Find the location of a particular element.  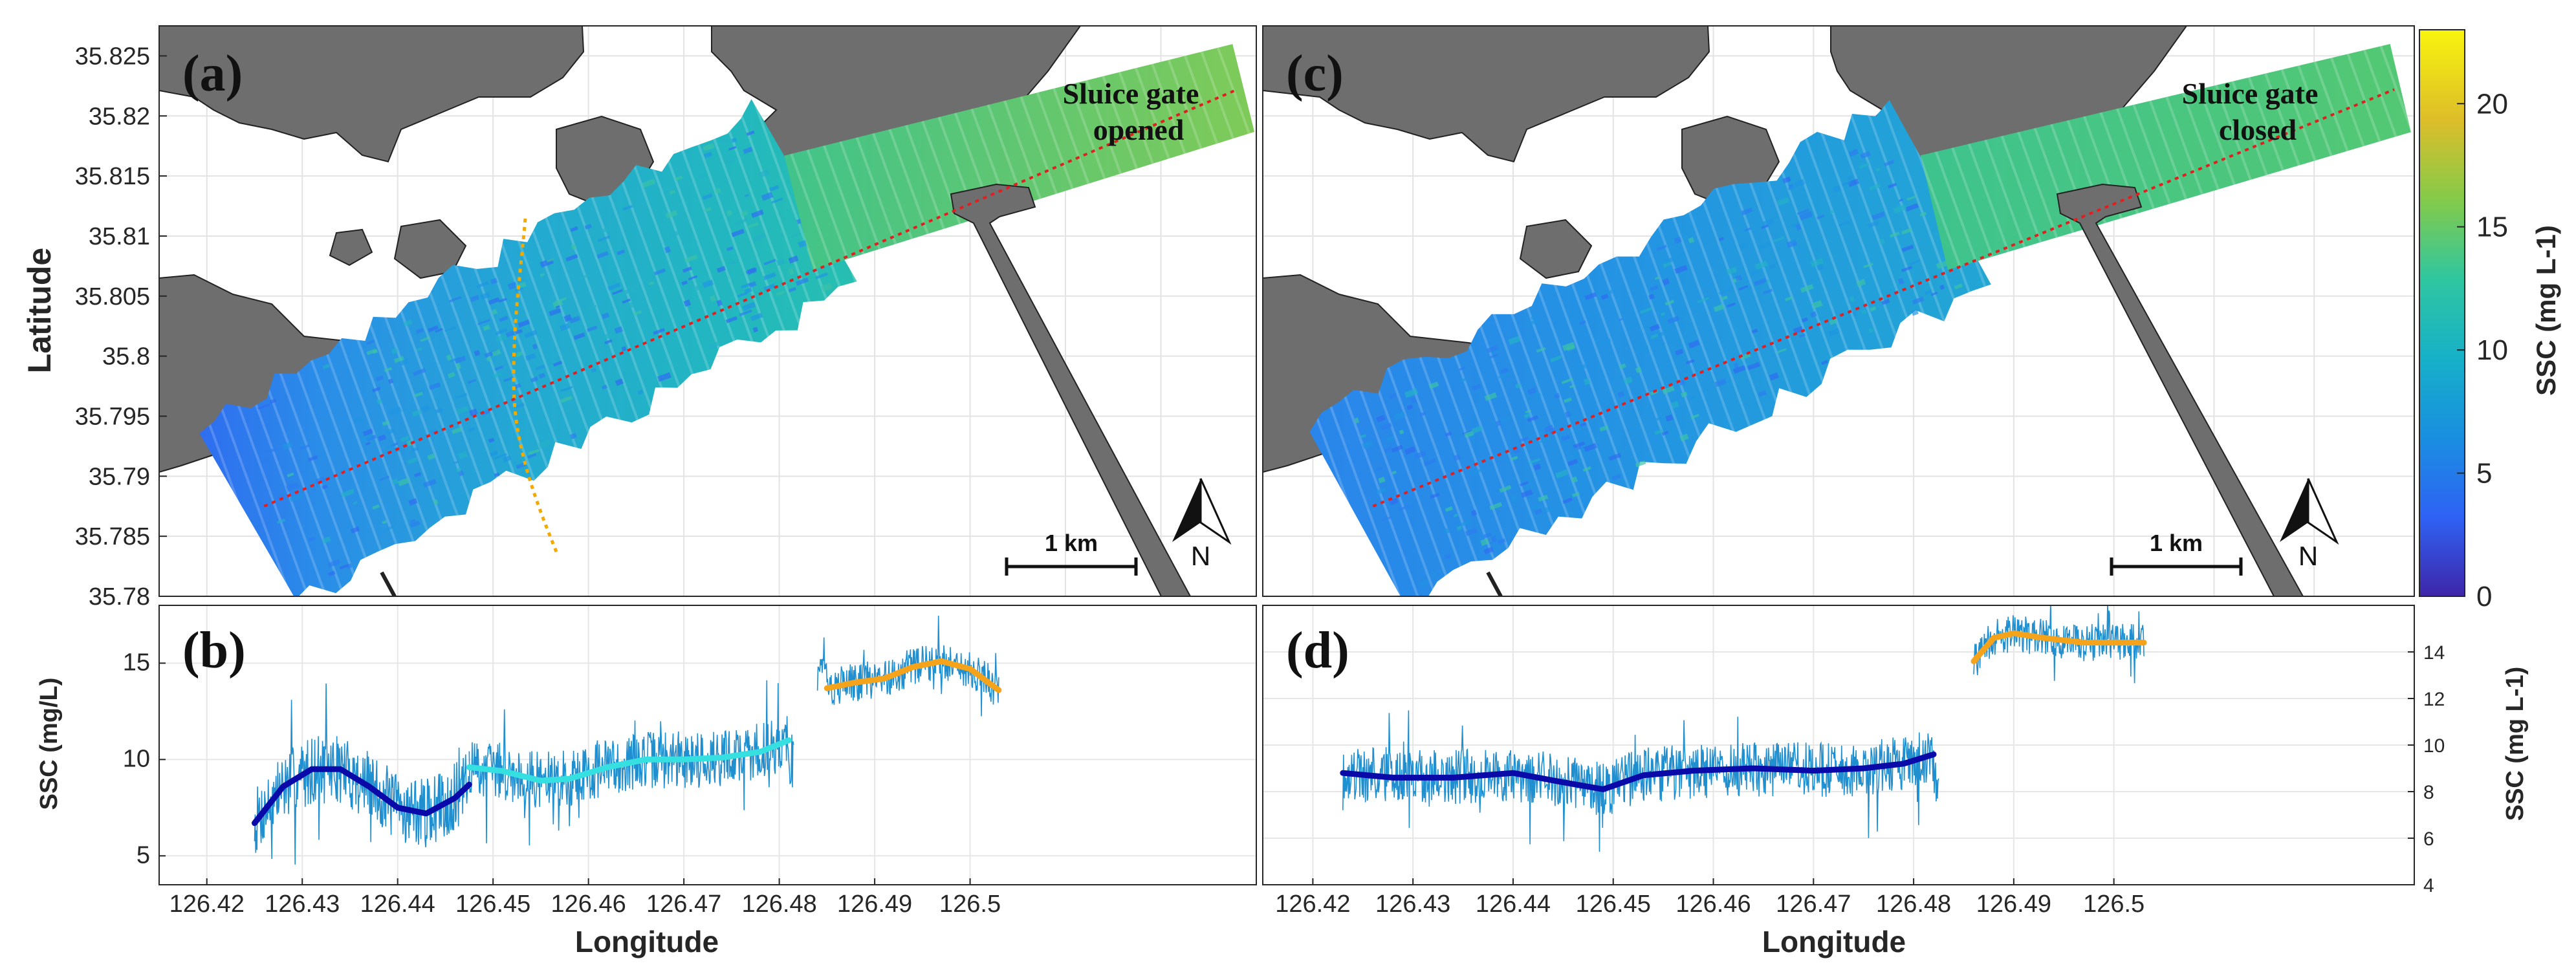

raw-ssc-series is located at coordinates (1640, 781).